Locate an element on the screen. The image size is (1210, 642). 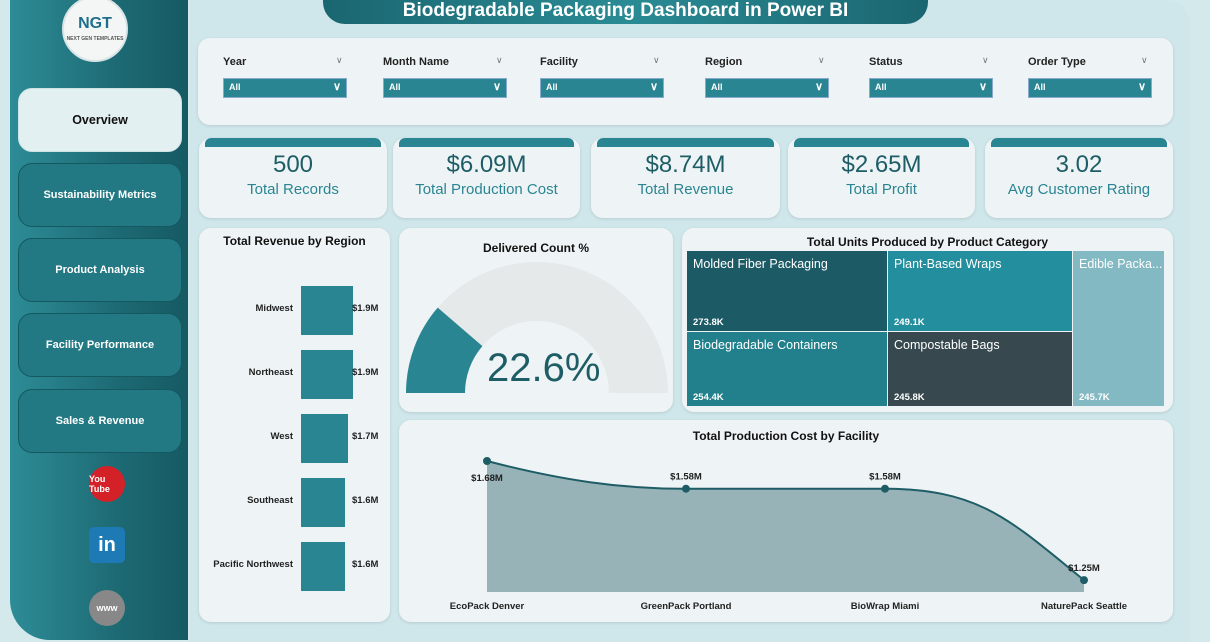
chart-title: Total Revenue by Region is located at coordinates (294, 241).